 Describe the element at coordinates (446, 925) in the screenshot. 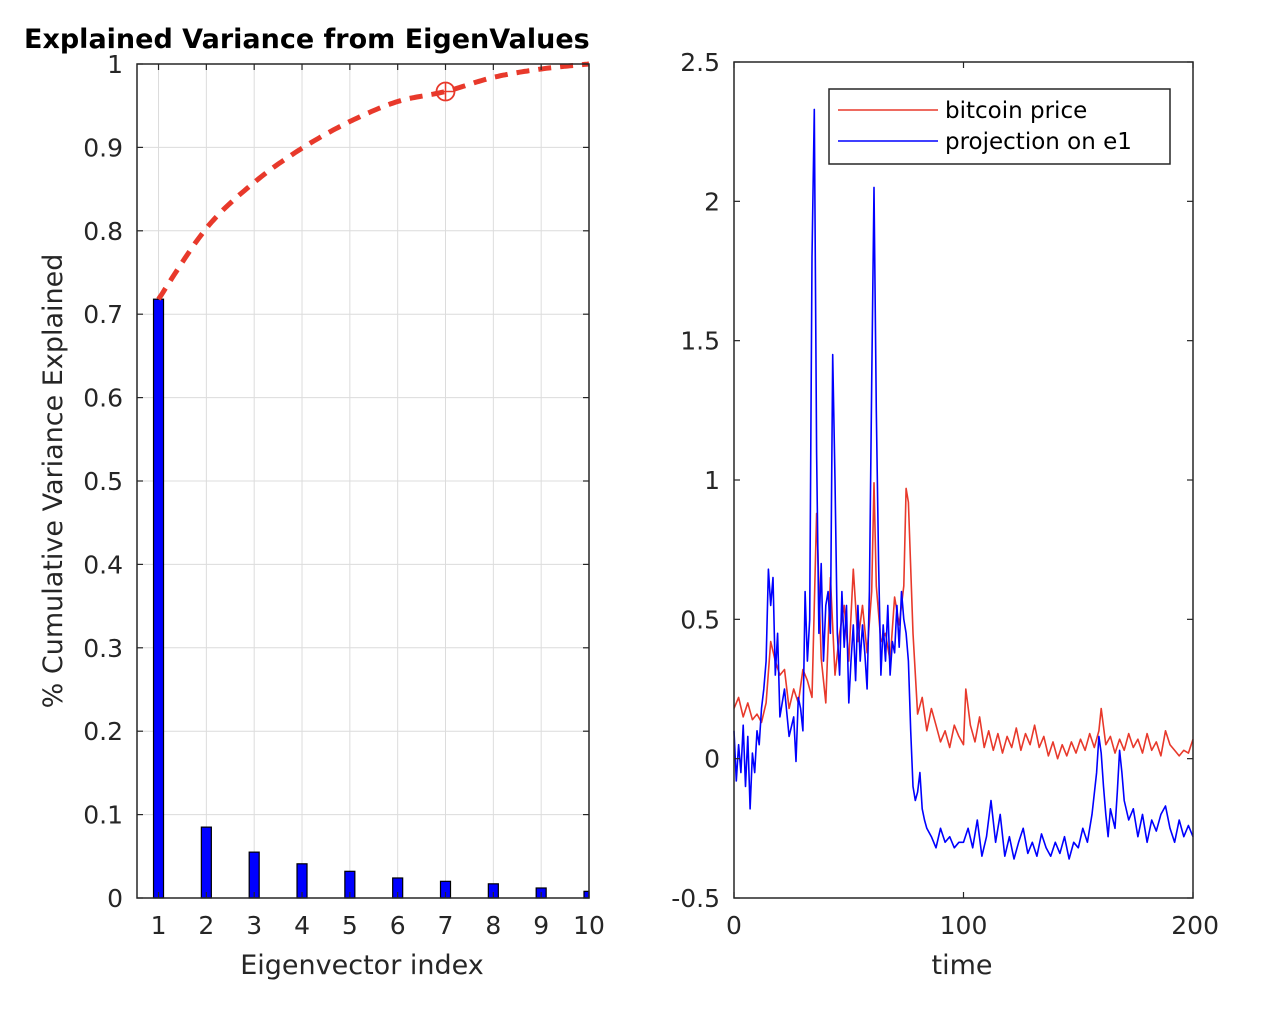

I see `x-tick-label: 7` at that location.